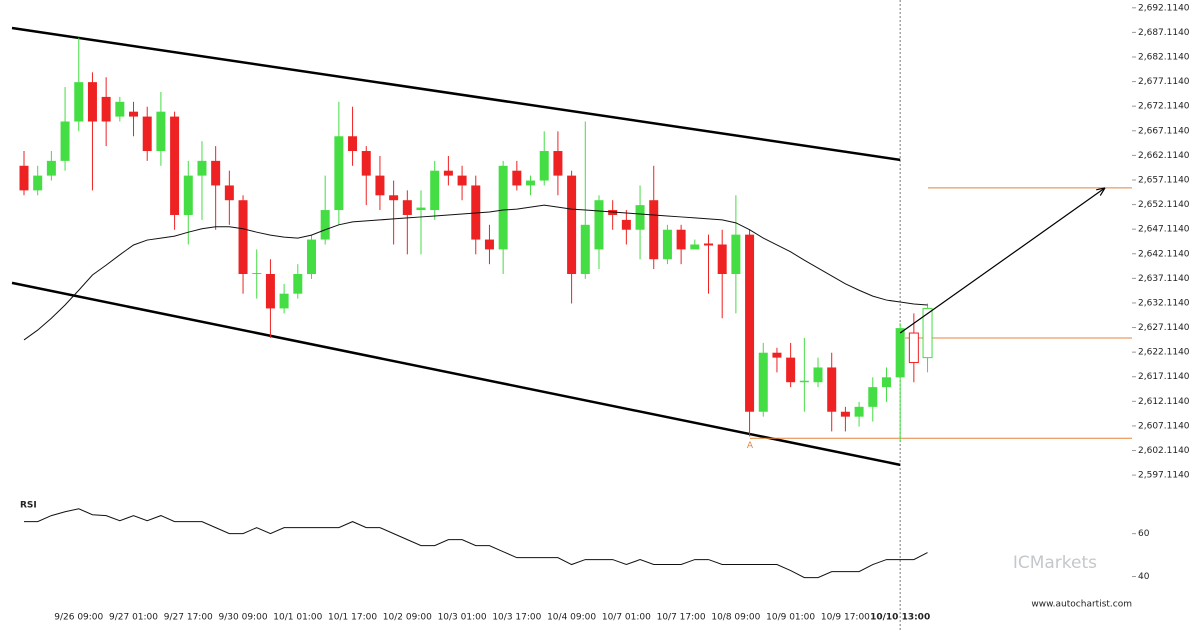 The height and width of the screenshot is (630, 1200). I want to click on y-tick-label: 2,617.1140, so click(1164, 377).